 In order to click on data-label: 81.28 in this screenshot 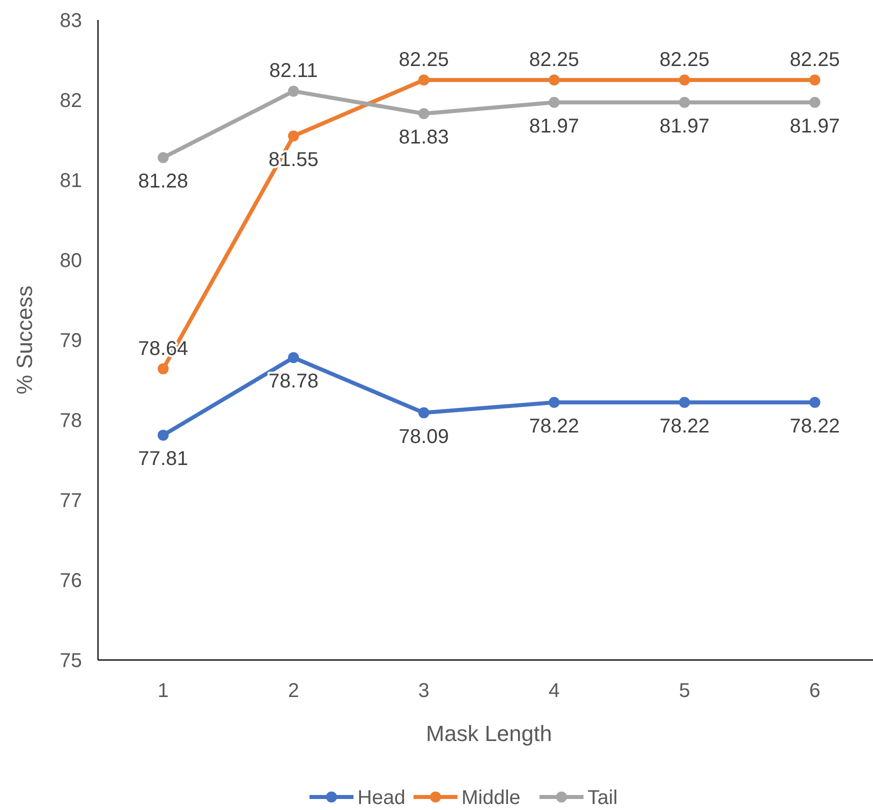, I will do `click(163, 181)`.